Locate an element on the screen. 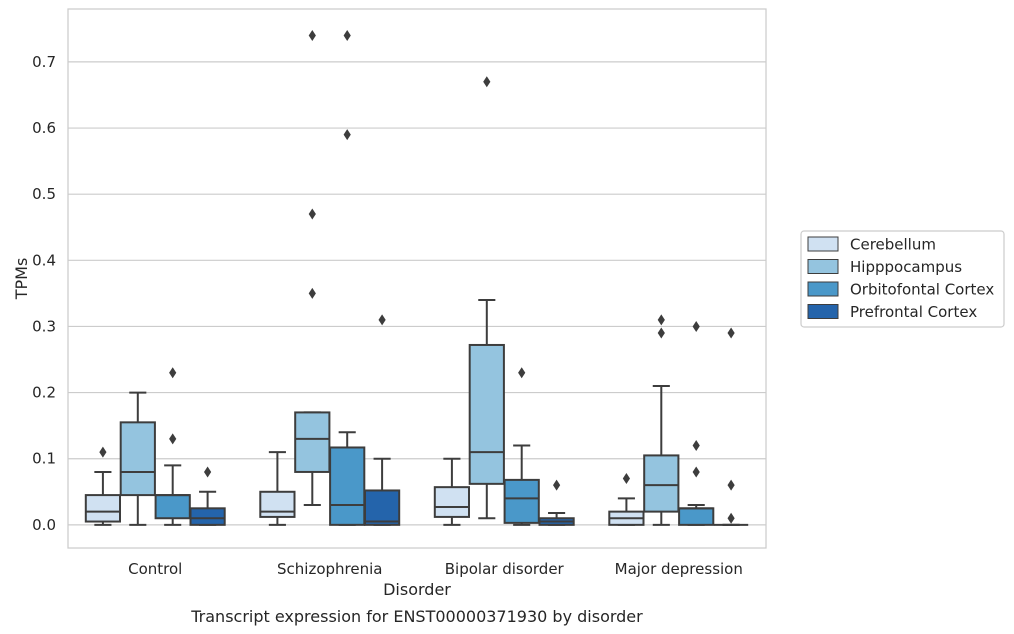 Image resolution: width=1014 pixels, height=634 pixels. legend-label: Orbitofontal Cortex is located at coordinates (922, 290).